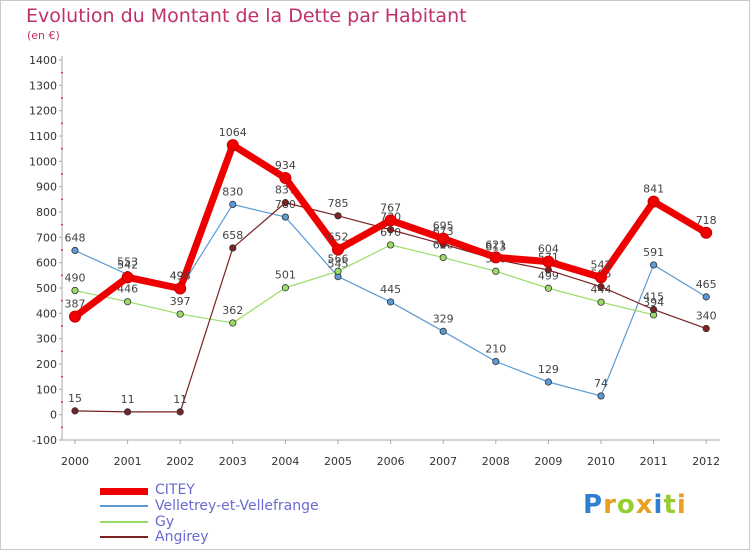 This screenshot has height=550, width=750. I want to click on logo-letter: x, so click(644, 505).